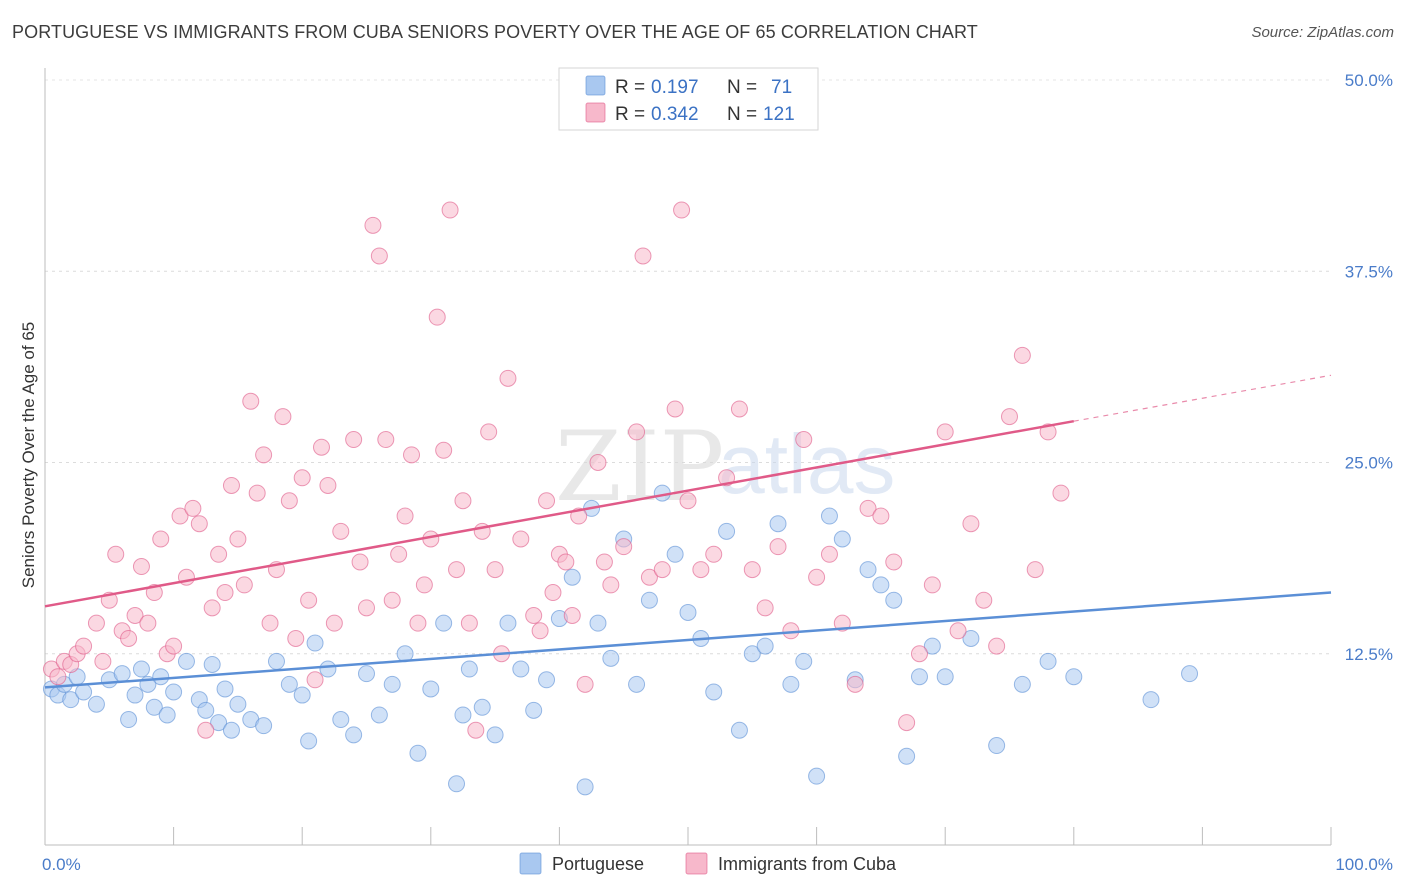  What do you see at coordinates (598, 864) in the screenshot?
I see `bottom-legend-label-portuguese: Portuguese` at bounding box center [598, 864].